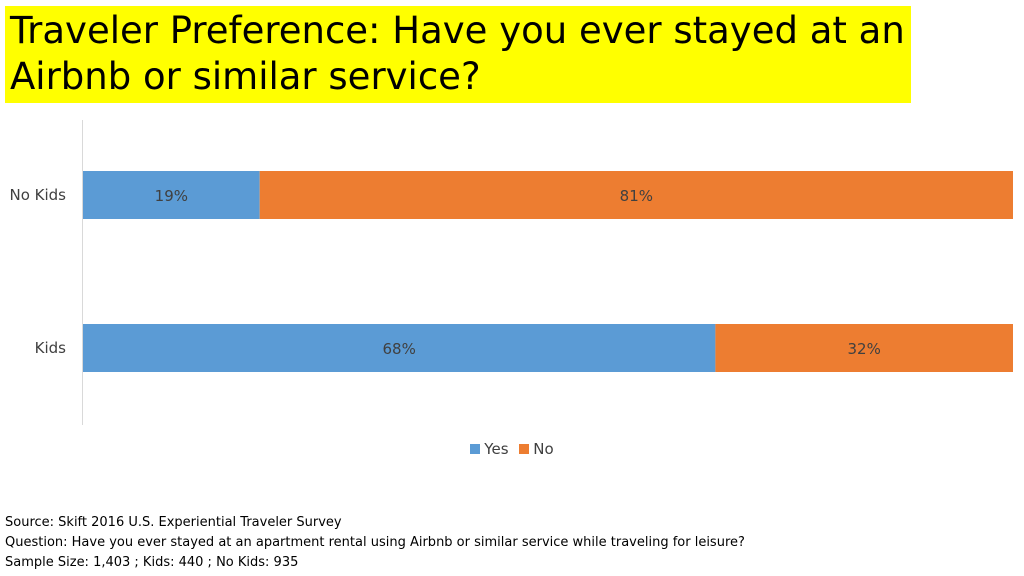  I want to click on legend-label-yes: Yes, so click(496, 449).